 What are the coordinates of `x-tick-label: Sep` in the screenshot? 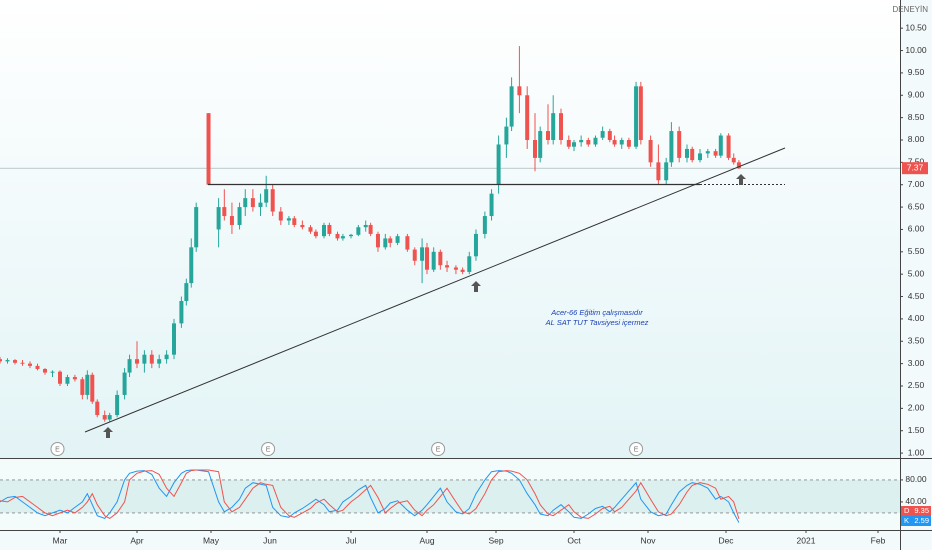 It's located at (495, 540).